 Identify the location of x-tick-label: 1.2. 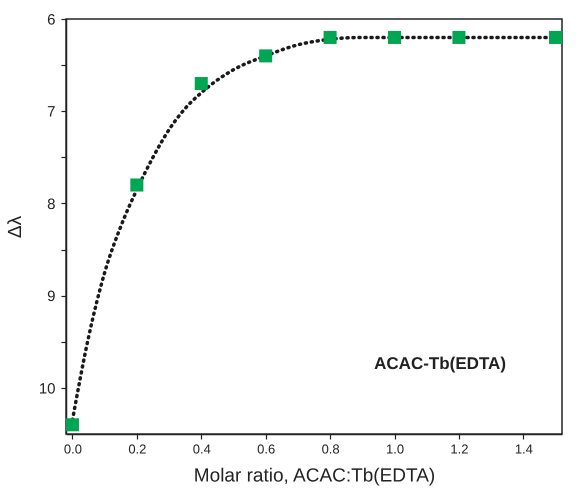
(459, 449).